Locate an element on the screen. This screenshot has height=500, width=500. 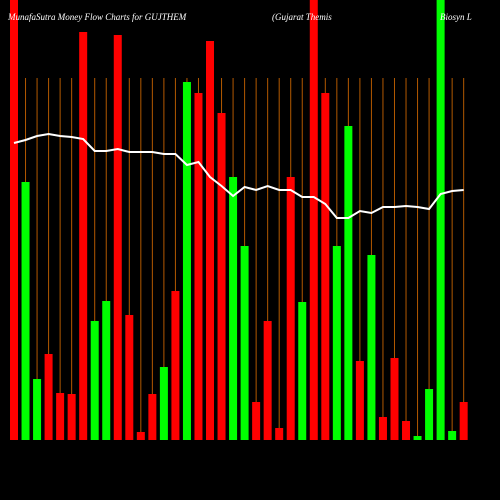
chart-subtitle: (Gujarat Themis is located at coordinates (302, 17).